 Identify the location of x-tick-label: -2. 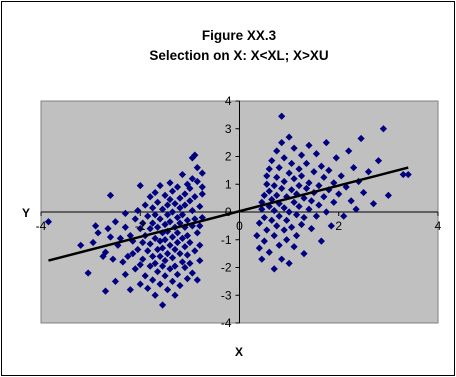
(140, 226).